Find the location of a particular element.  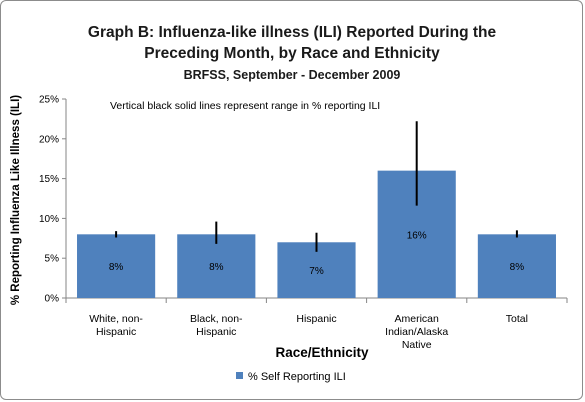

legend: % Self Reporting ILI is located at coordinates (291, 377).